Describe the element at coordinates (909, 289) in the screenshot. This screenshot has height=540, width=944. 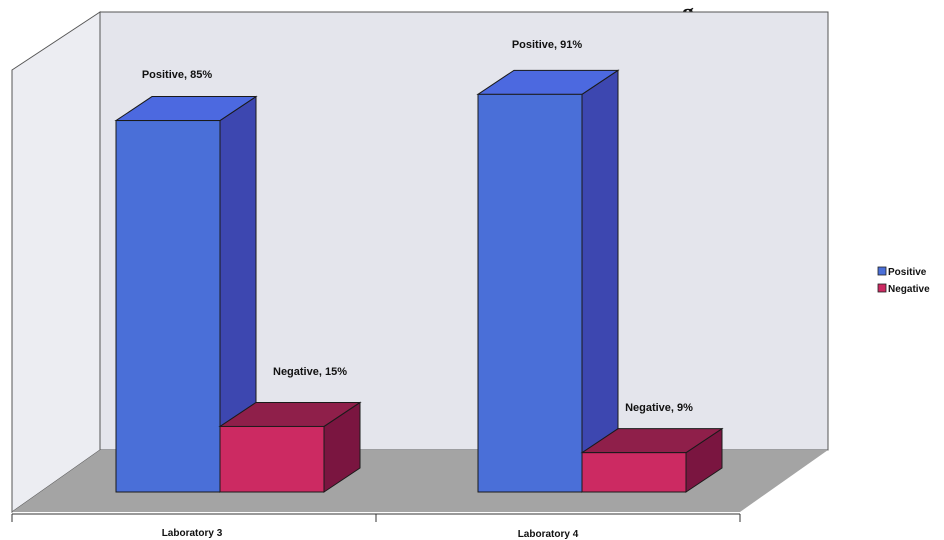
I see `legend-label: Negative` at that location.